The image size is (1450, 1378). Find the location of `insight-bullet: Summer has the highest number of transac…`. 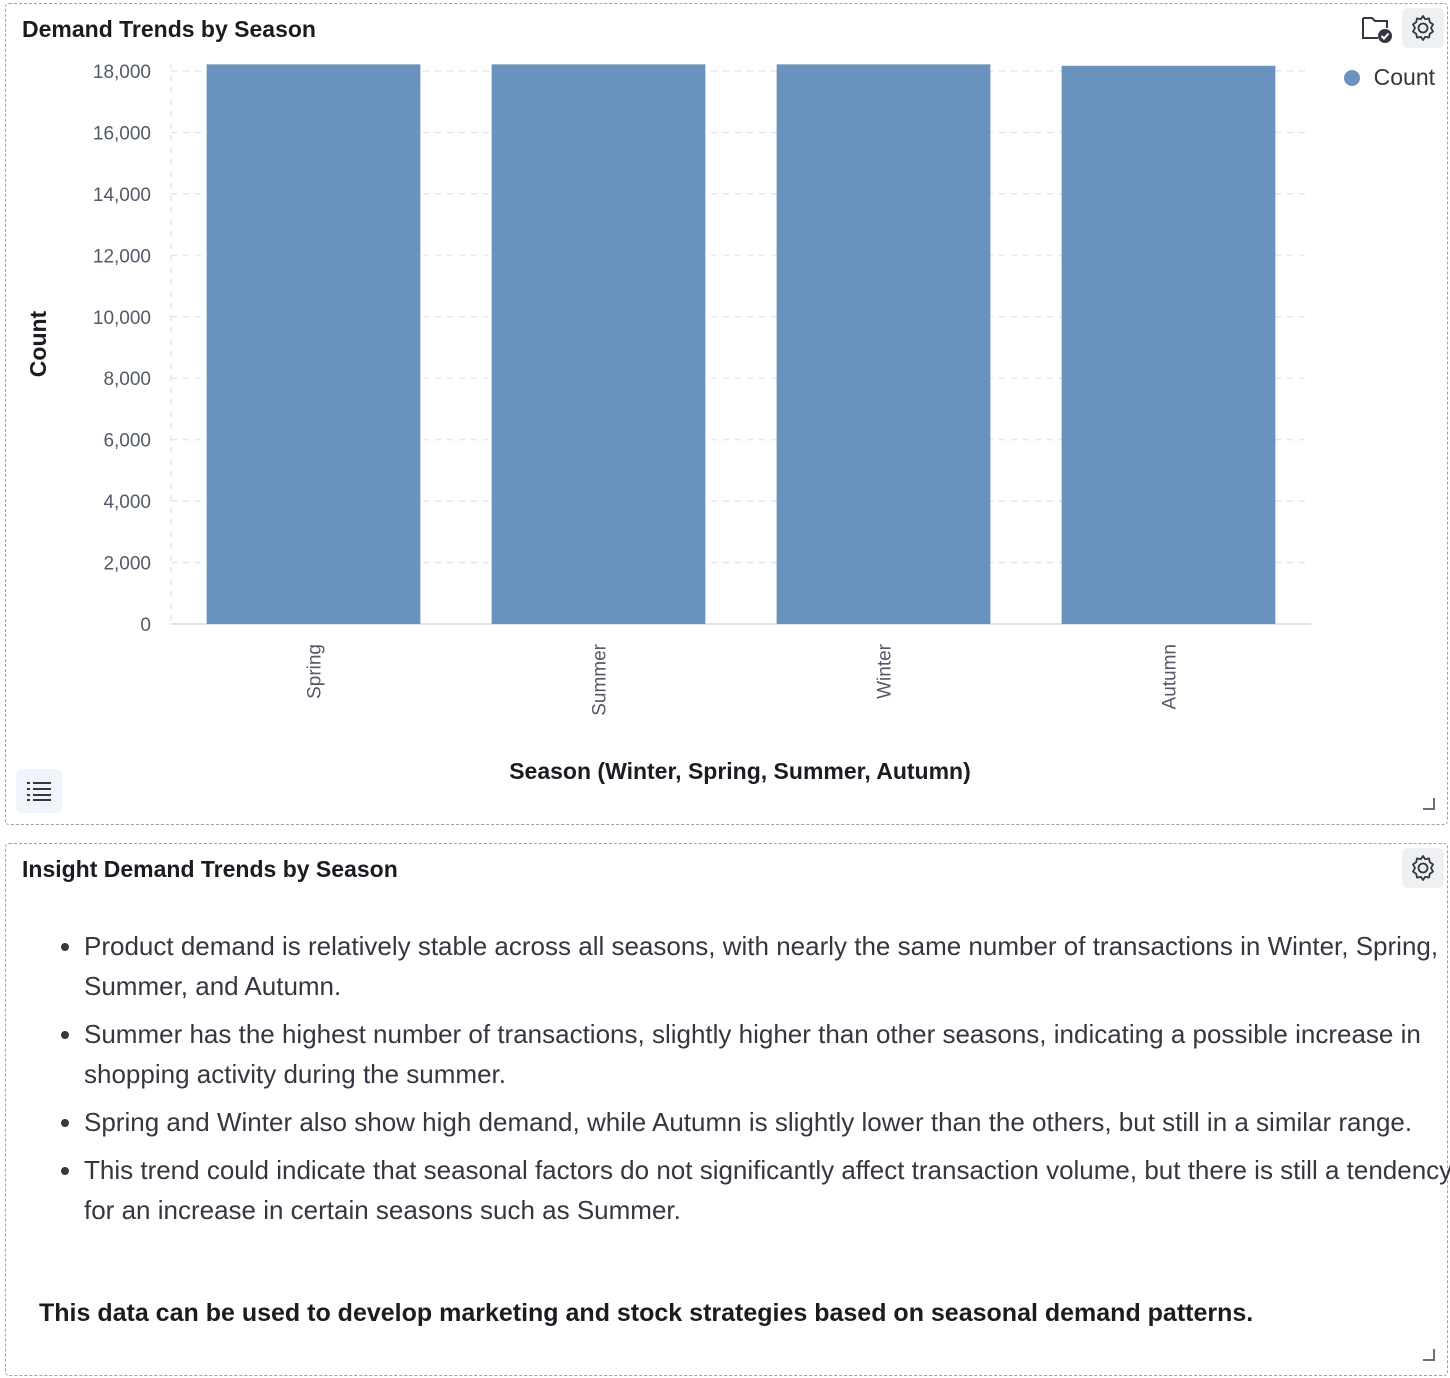

insight-bullet: Summer has the highest number of transac… is located at coordinates (767, 1054).